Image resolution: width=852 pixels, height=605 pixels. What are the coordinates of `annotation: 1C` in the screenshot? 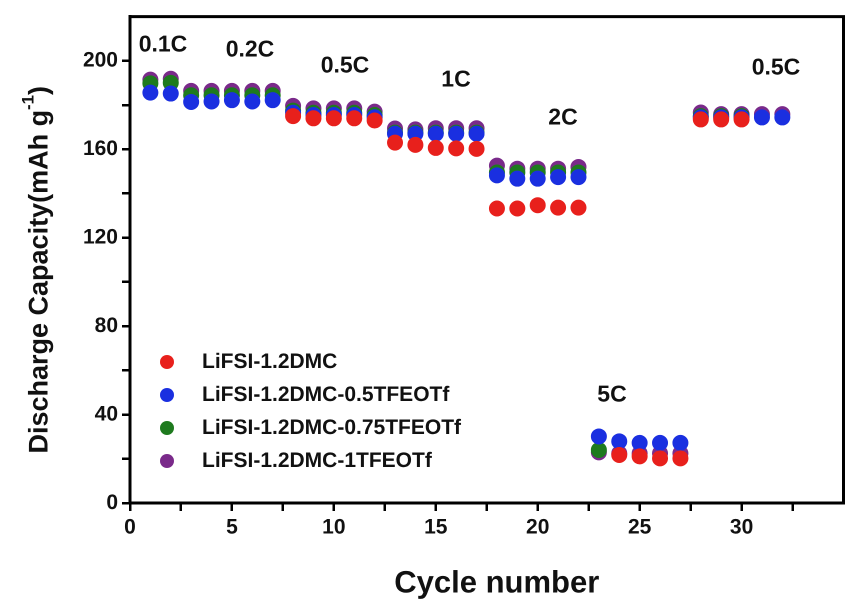 It's located at (456, 78).